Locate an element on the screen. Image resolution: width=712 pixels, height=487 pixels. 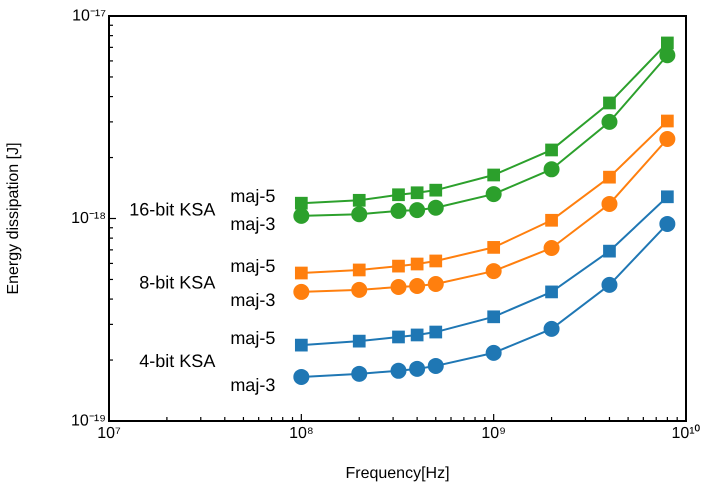
x-axis-title: Frequency[Hz] is located at coordinates (397, 473).